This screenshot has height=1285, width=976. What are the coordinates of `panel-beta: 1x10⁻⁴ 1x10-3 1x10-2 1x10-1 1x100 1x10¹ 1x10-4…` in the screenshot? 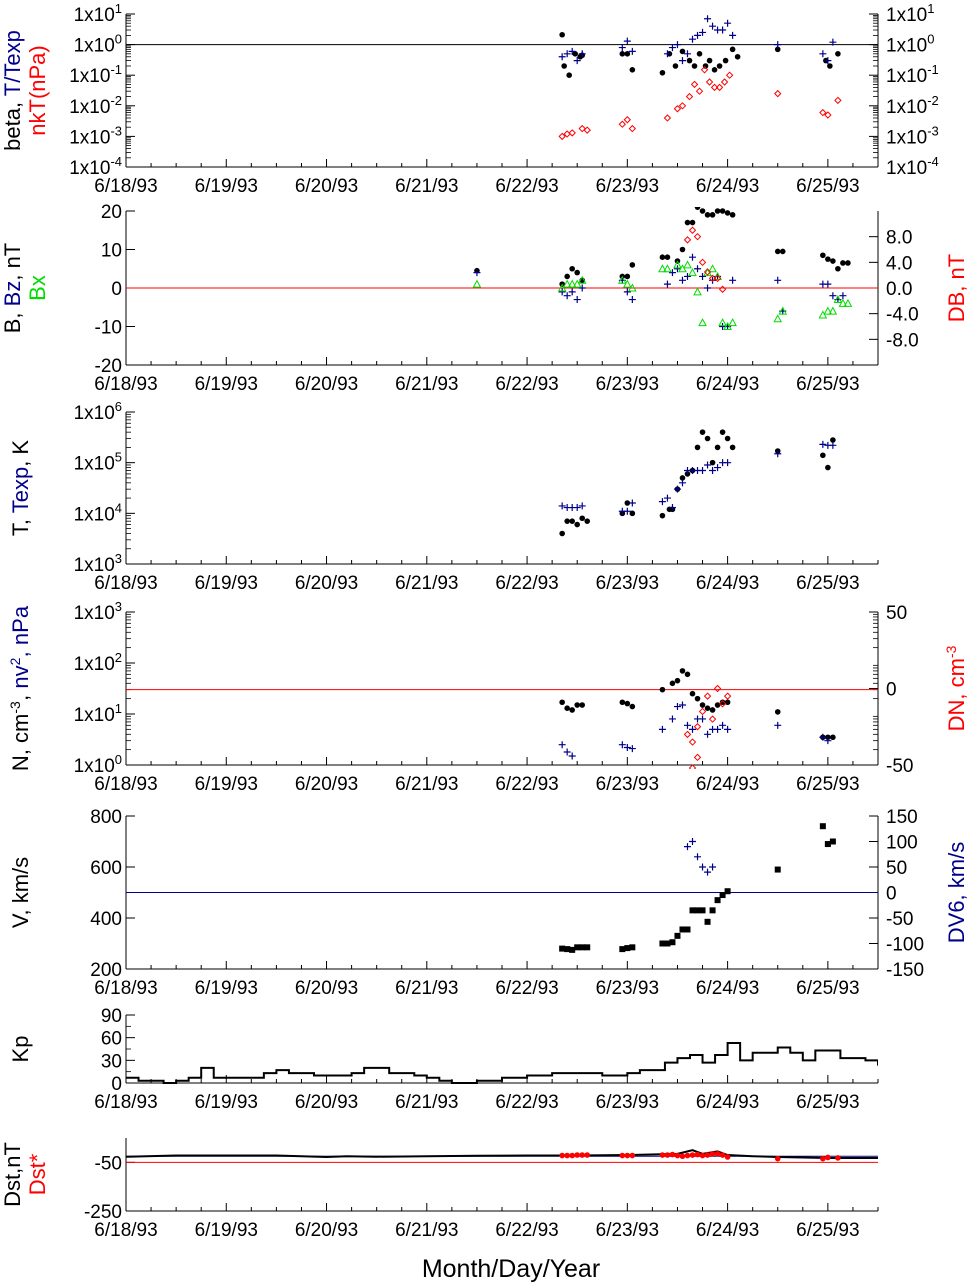 It's located at (469, 99).